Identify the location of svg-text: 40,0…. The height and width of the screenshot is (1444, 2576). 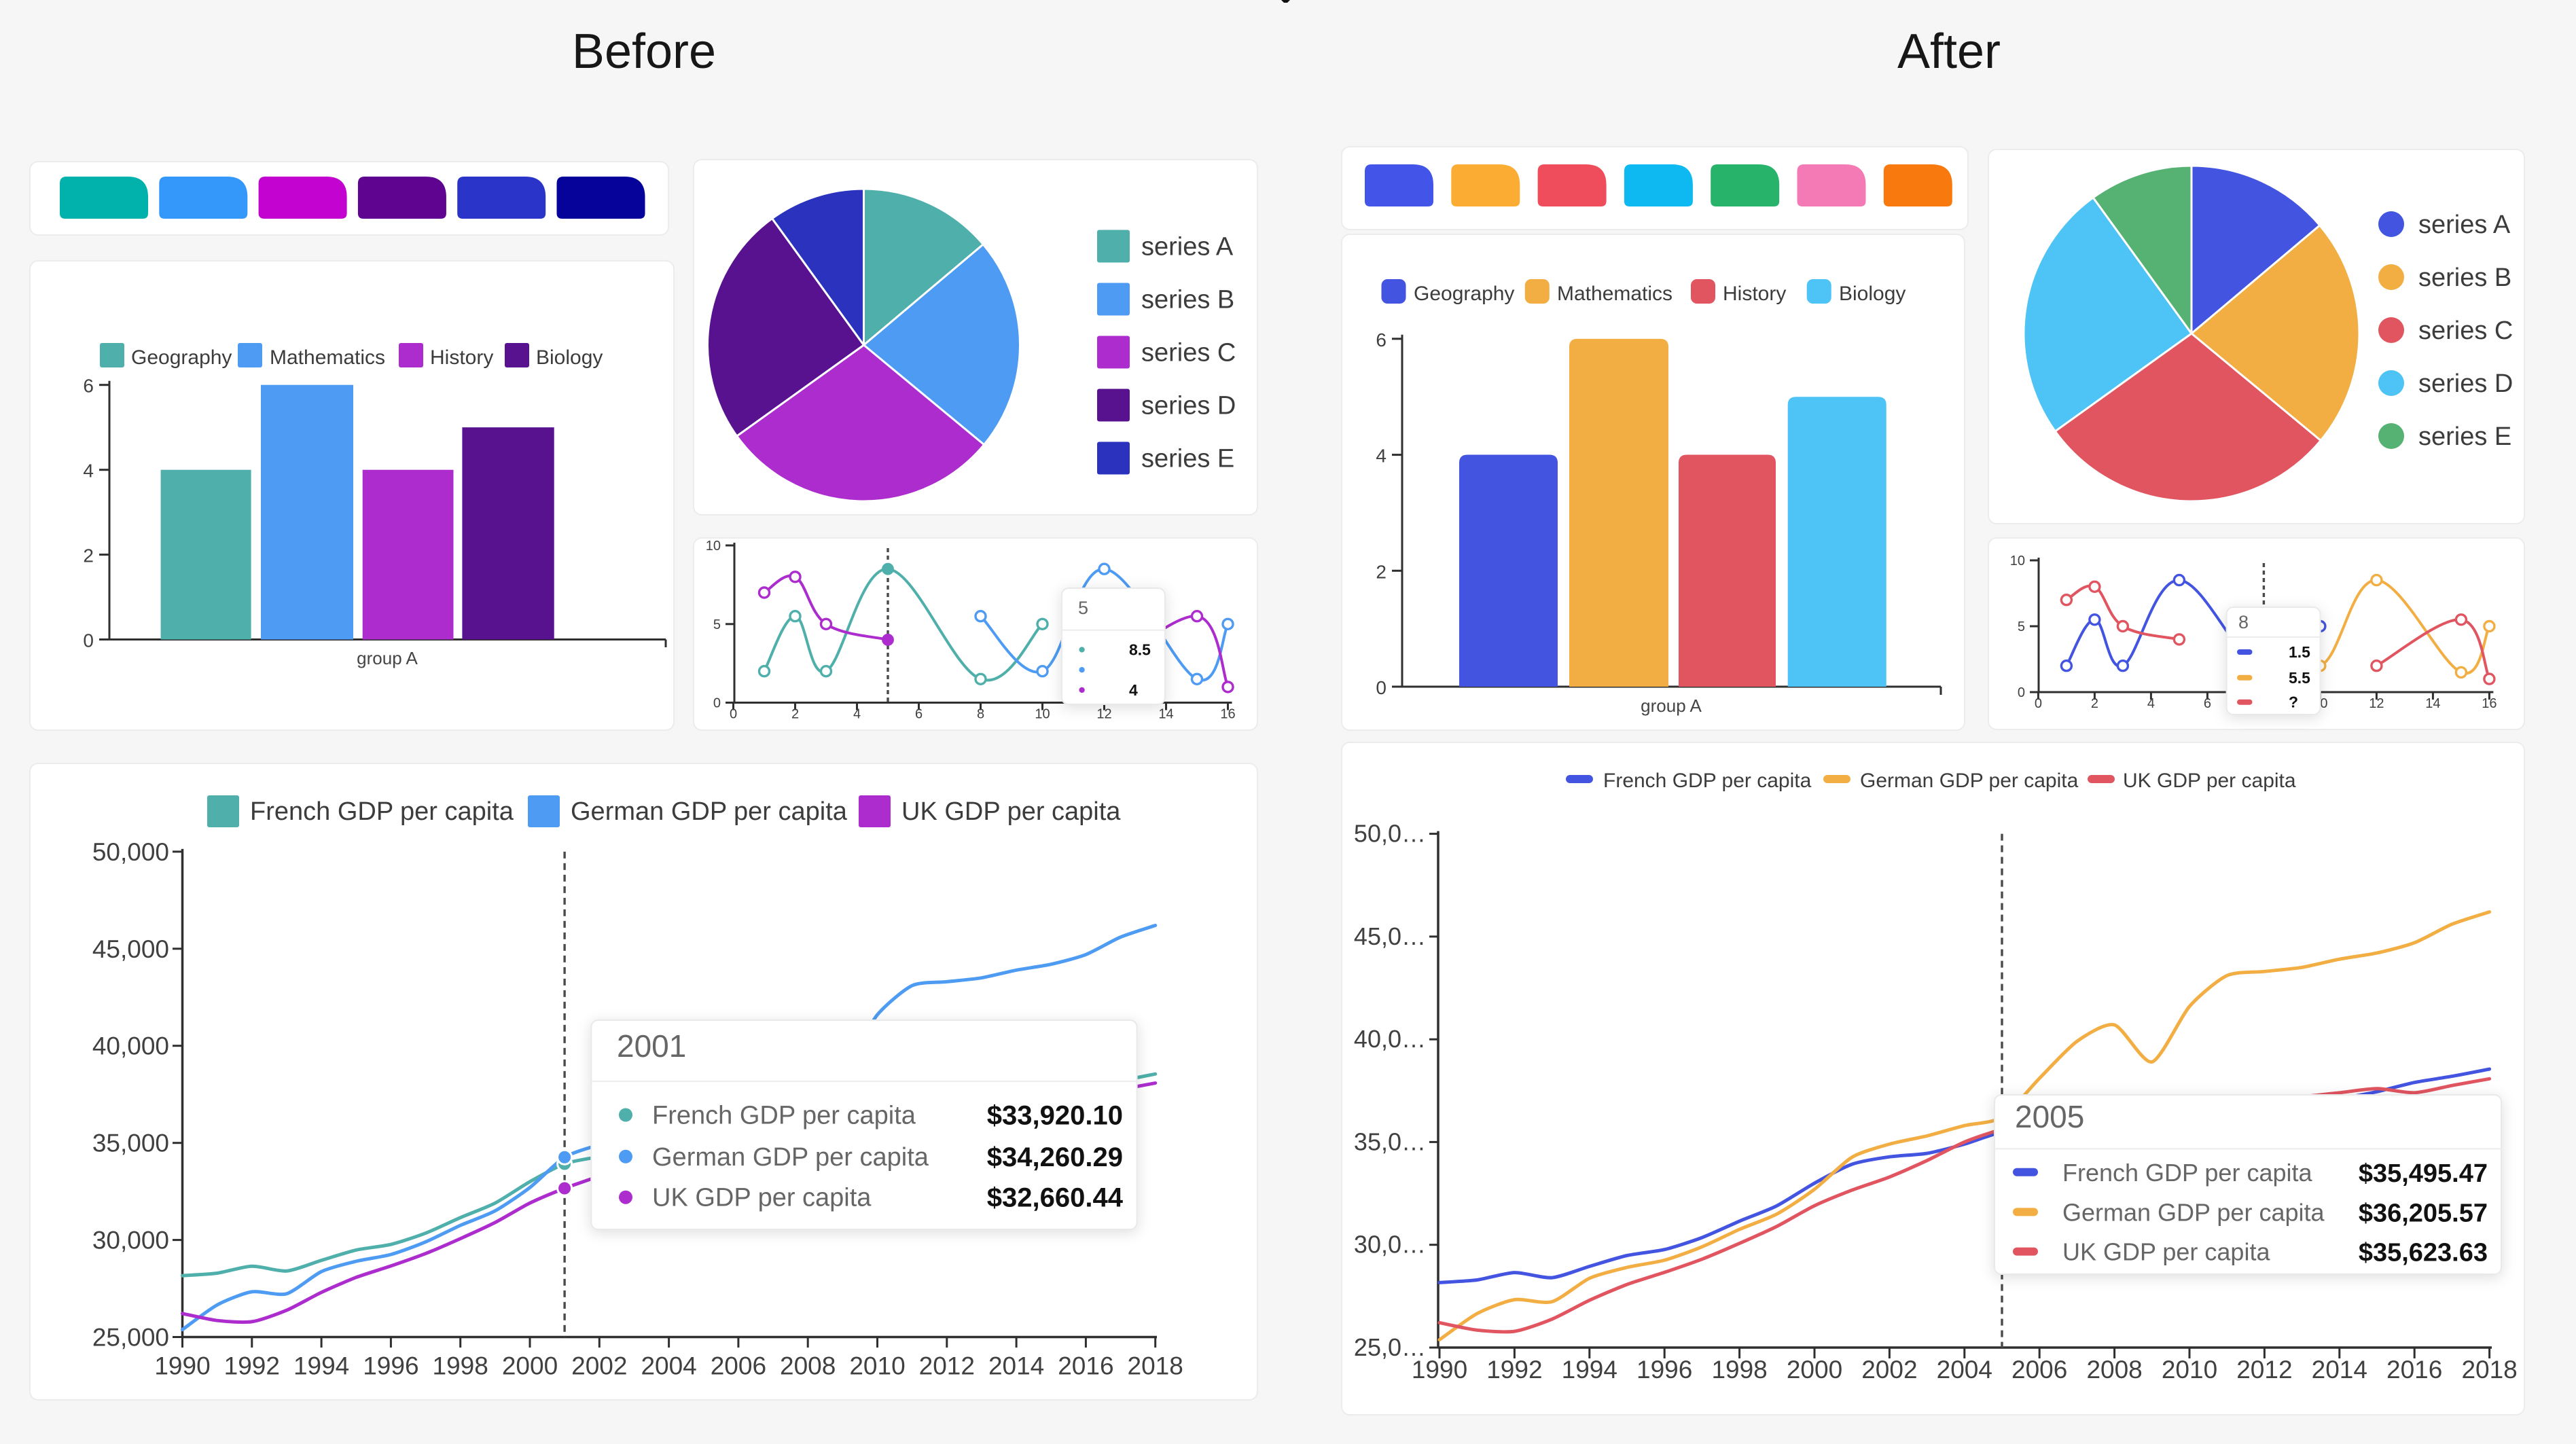
(1390, 1039).